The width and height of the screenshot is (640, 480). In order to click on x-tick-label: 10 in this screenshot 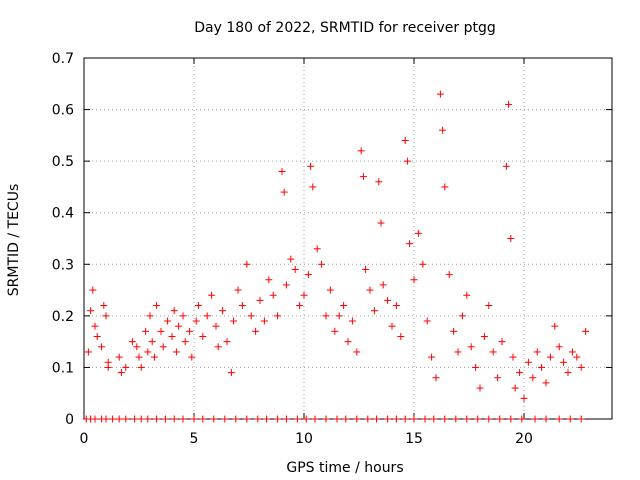, I will do `click(304, 439)`.